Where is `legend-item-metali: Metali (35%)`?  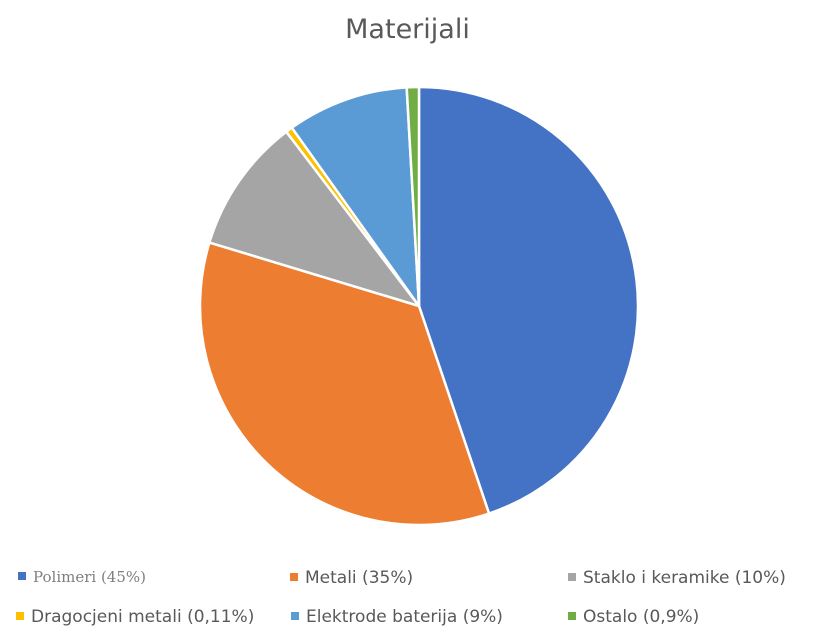
legend-item-metali: Metali (35%) is located at coordinates (351, 578).